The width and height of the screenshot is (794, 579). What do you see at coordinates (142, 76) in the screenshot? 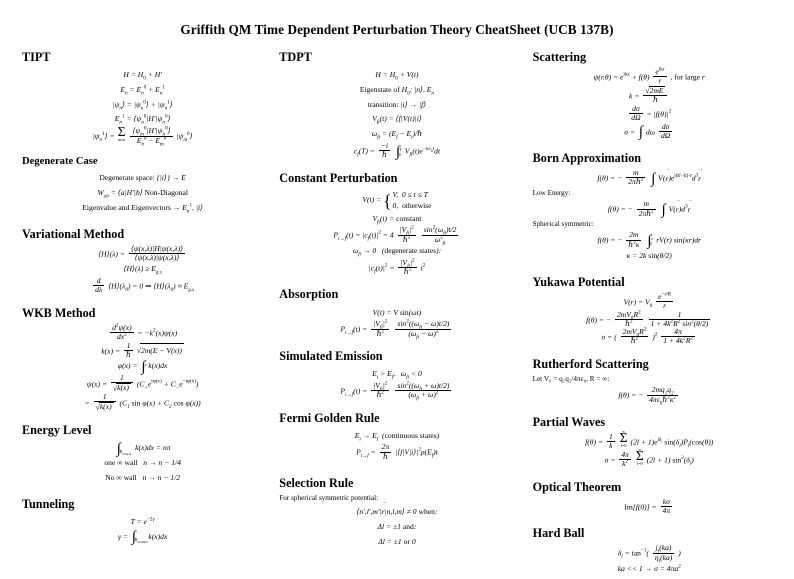
I see `equation-hamiltonian: H = H0 + H′` at bounding box center [142, 76].